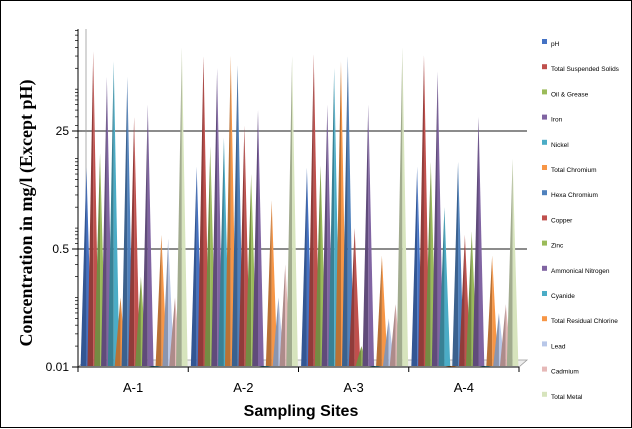  I want to click on x-axis-title: Sampling Sites, so click(301, 411).